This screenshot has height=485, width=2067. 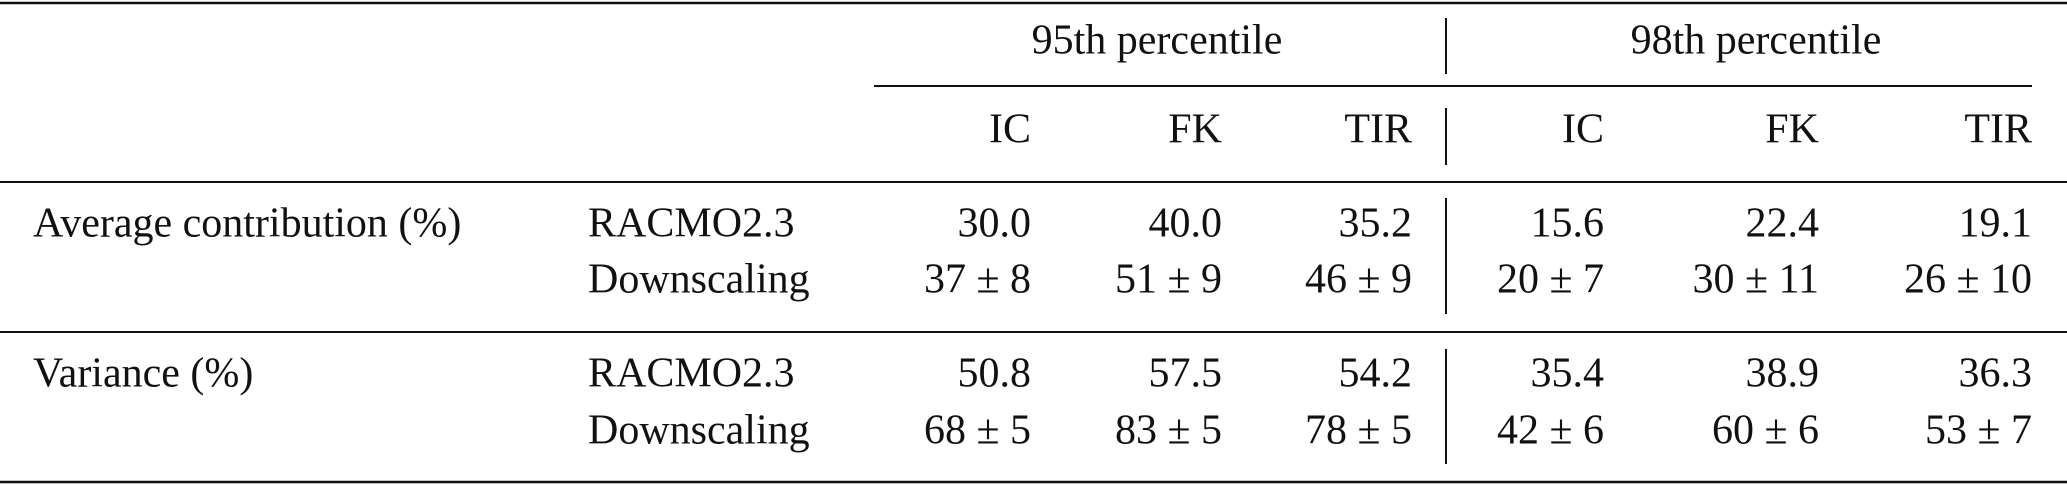 What do you see at coordinates (1968, 280) in the screenshot?
I see `cell: 26 ± 10` at bounding box center [1968, 280].